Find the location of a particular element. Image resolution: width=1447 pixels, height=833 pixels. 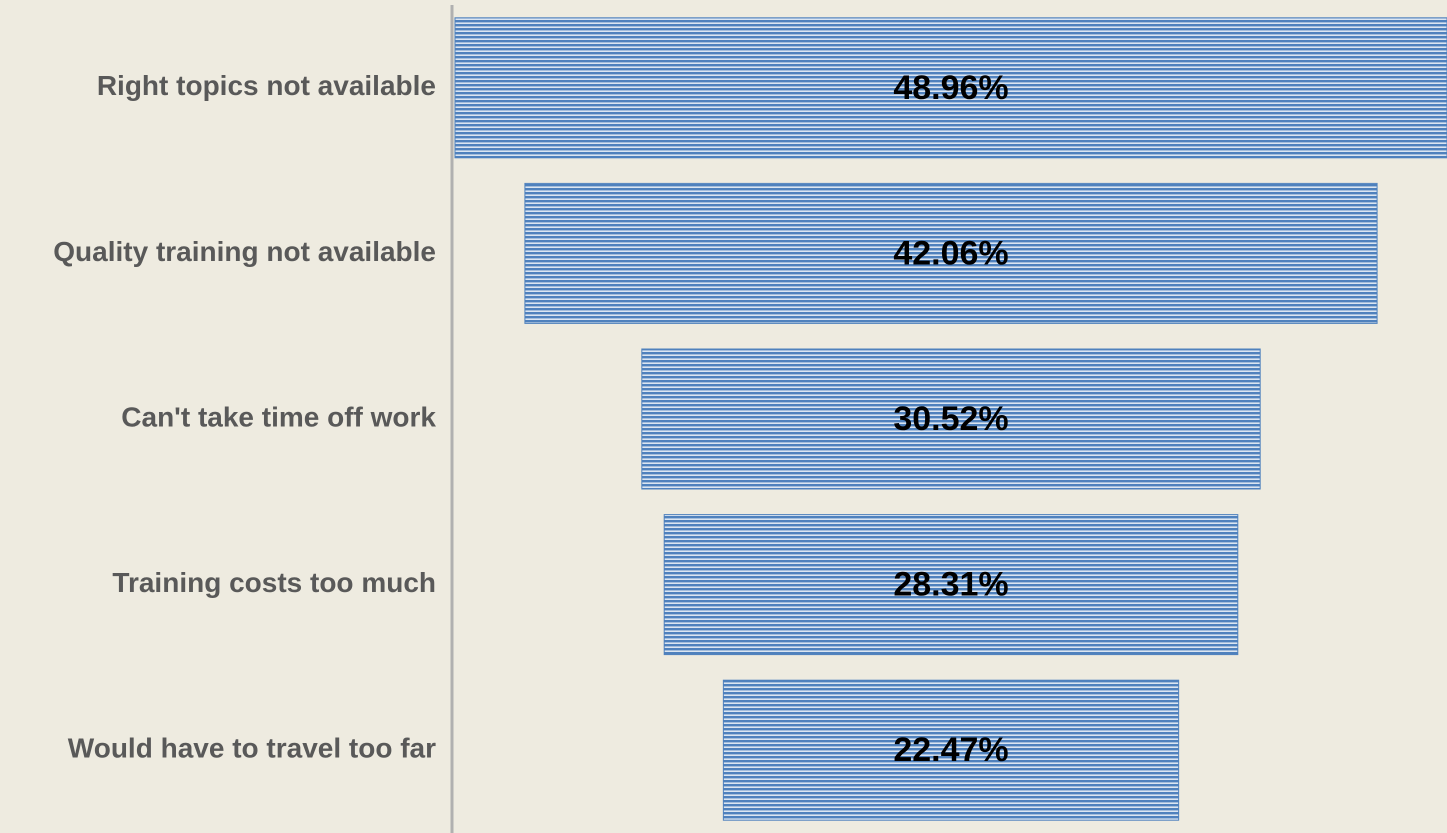

data-label: 28.31% is located at coordinates (950, 585).